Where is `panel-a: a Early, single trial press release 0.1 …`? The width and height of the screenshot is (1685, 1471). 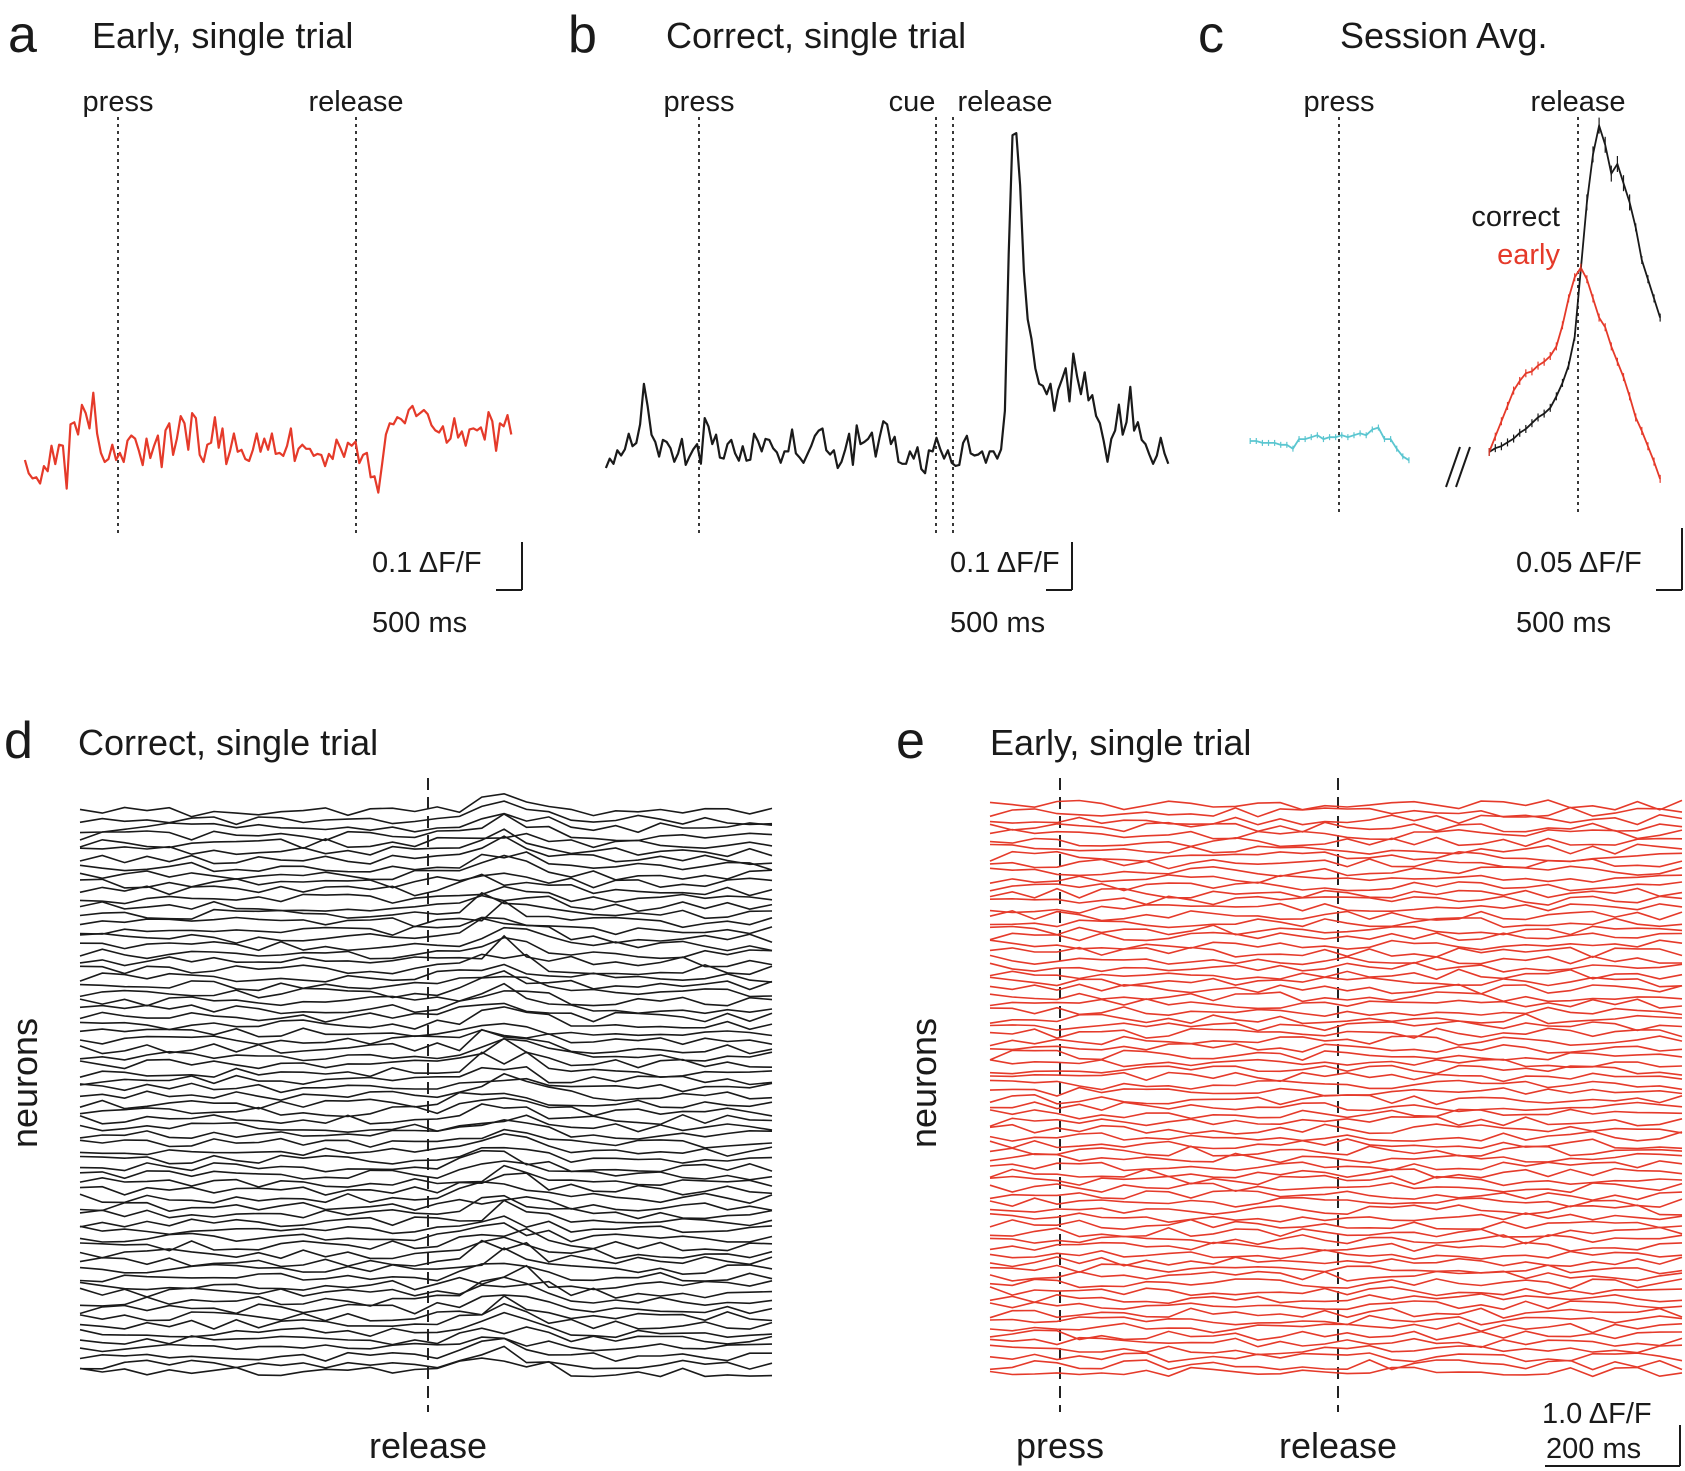
panel-a: a Early, single trial press release 0.1 … is located at coordinates (265, 322).